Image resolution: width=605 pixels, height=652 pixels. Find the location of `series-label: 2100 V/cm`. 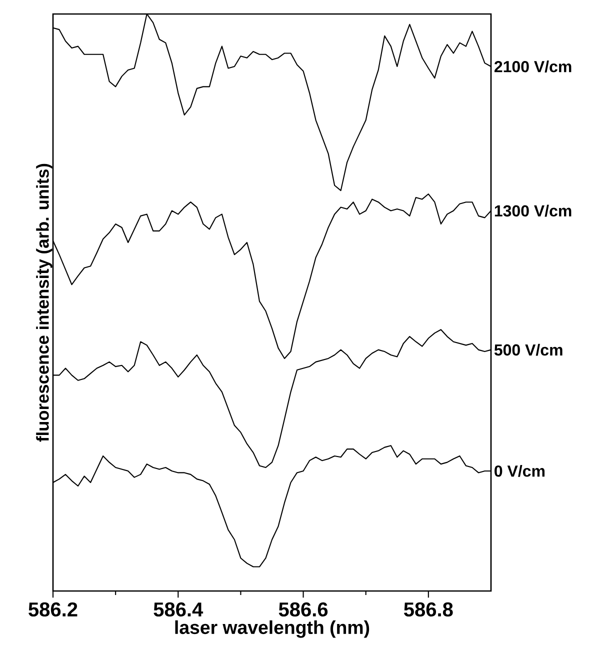

series-label: 2100 V/cm is located at coordinates (533, 66).